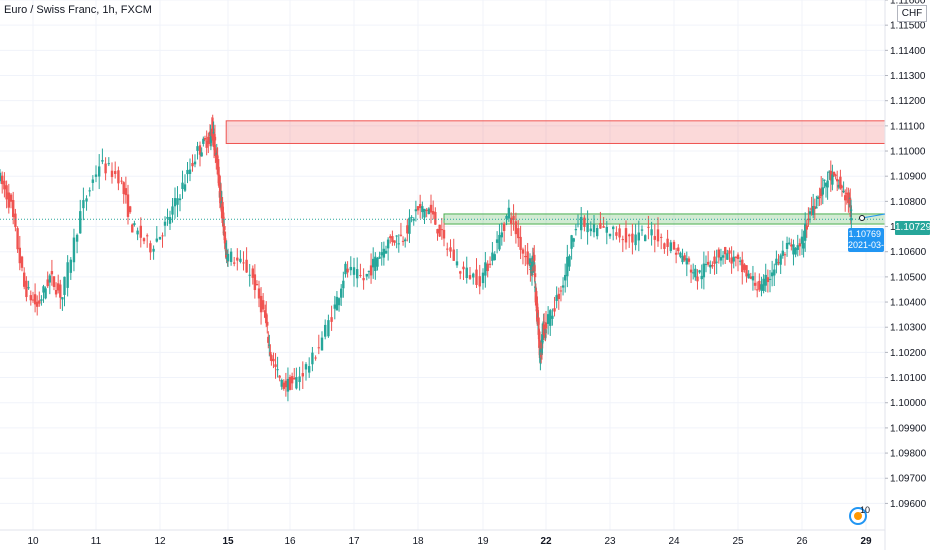 The width and height of the screenshot is (932, 550). I want to click on currency-label: CHF, so click(912, 13).